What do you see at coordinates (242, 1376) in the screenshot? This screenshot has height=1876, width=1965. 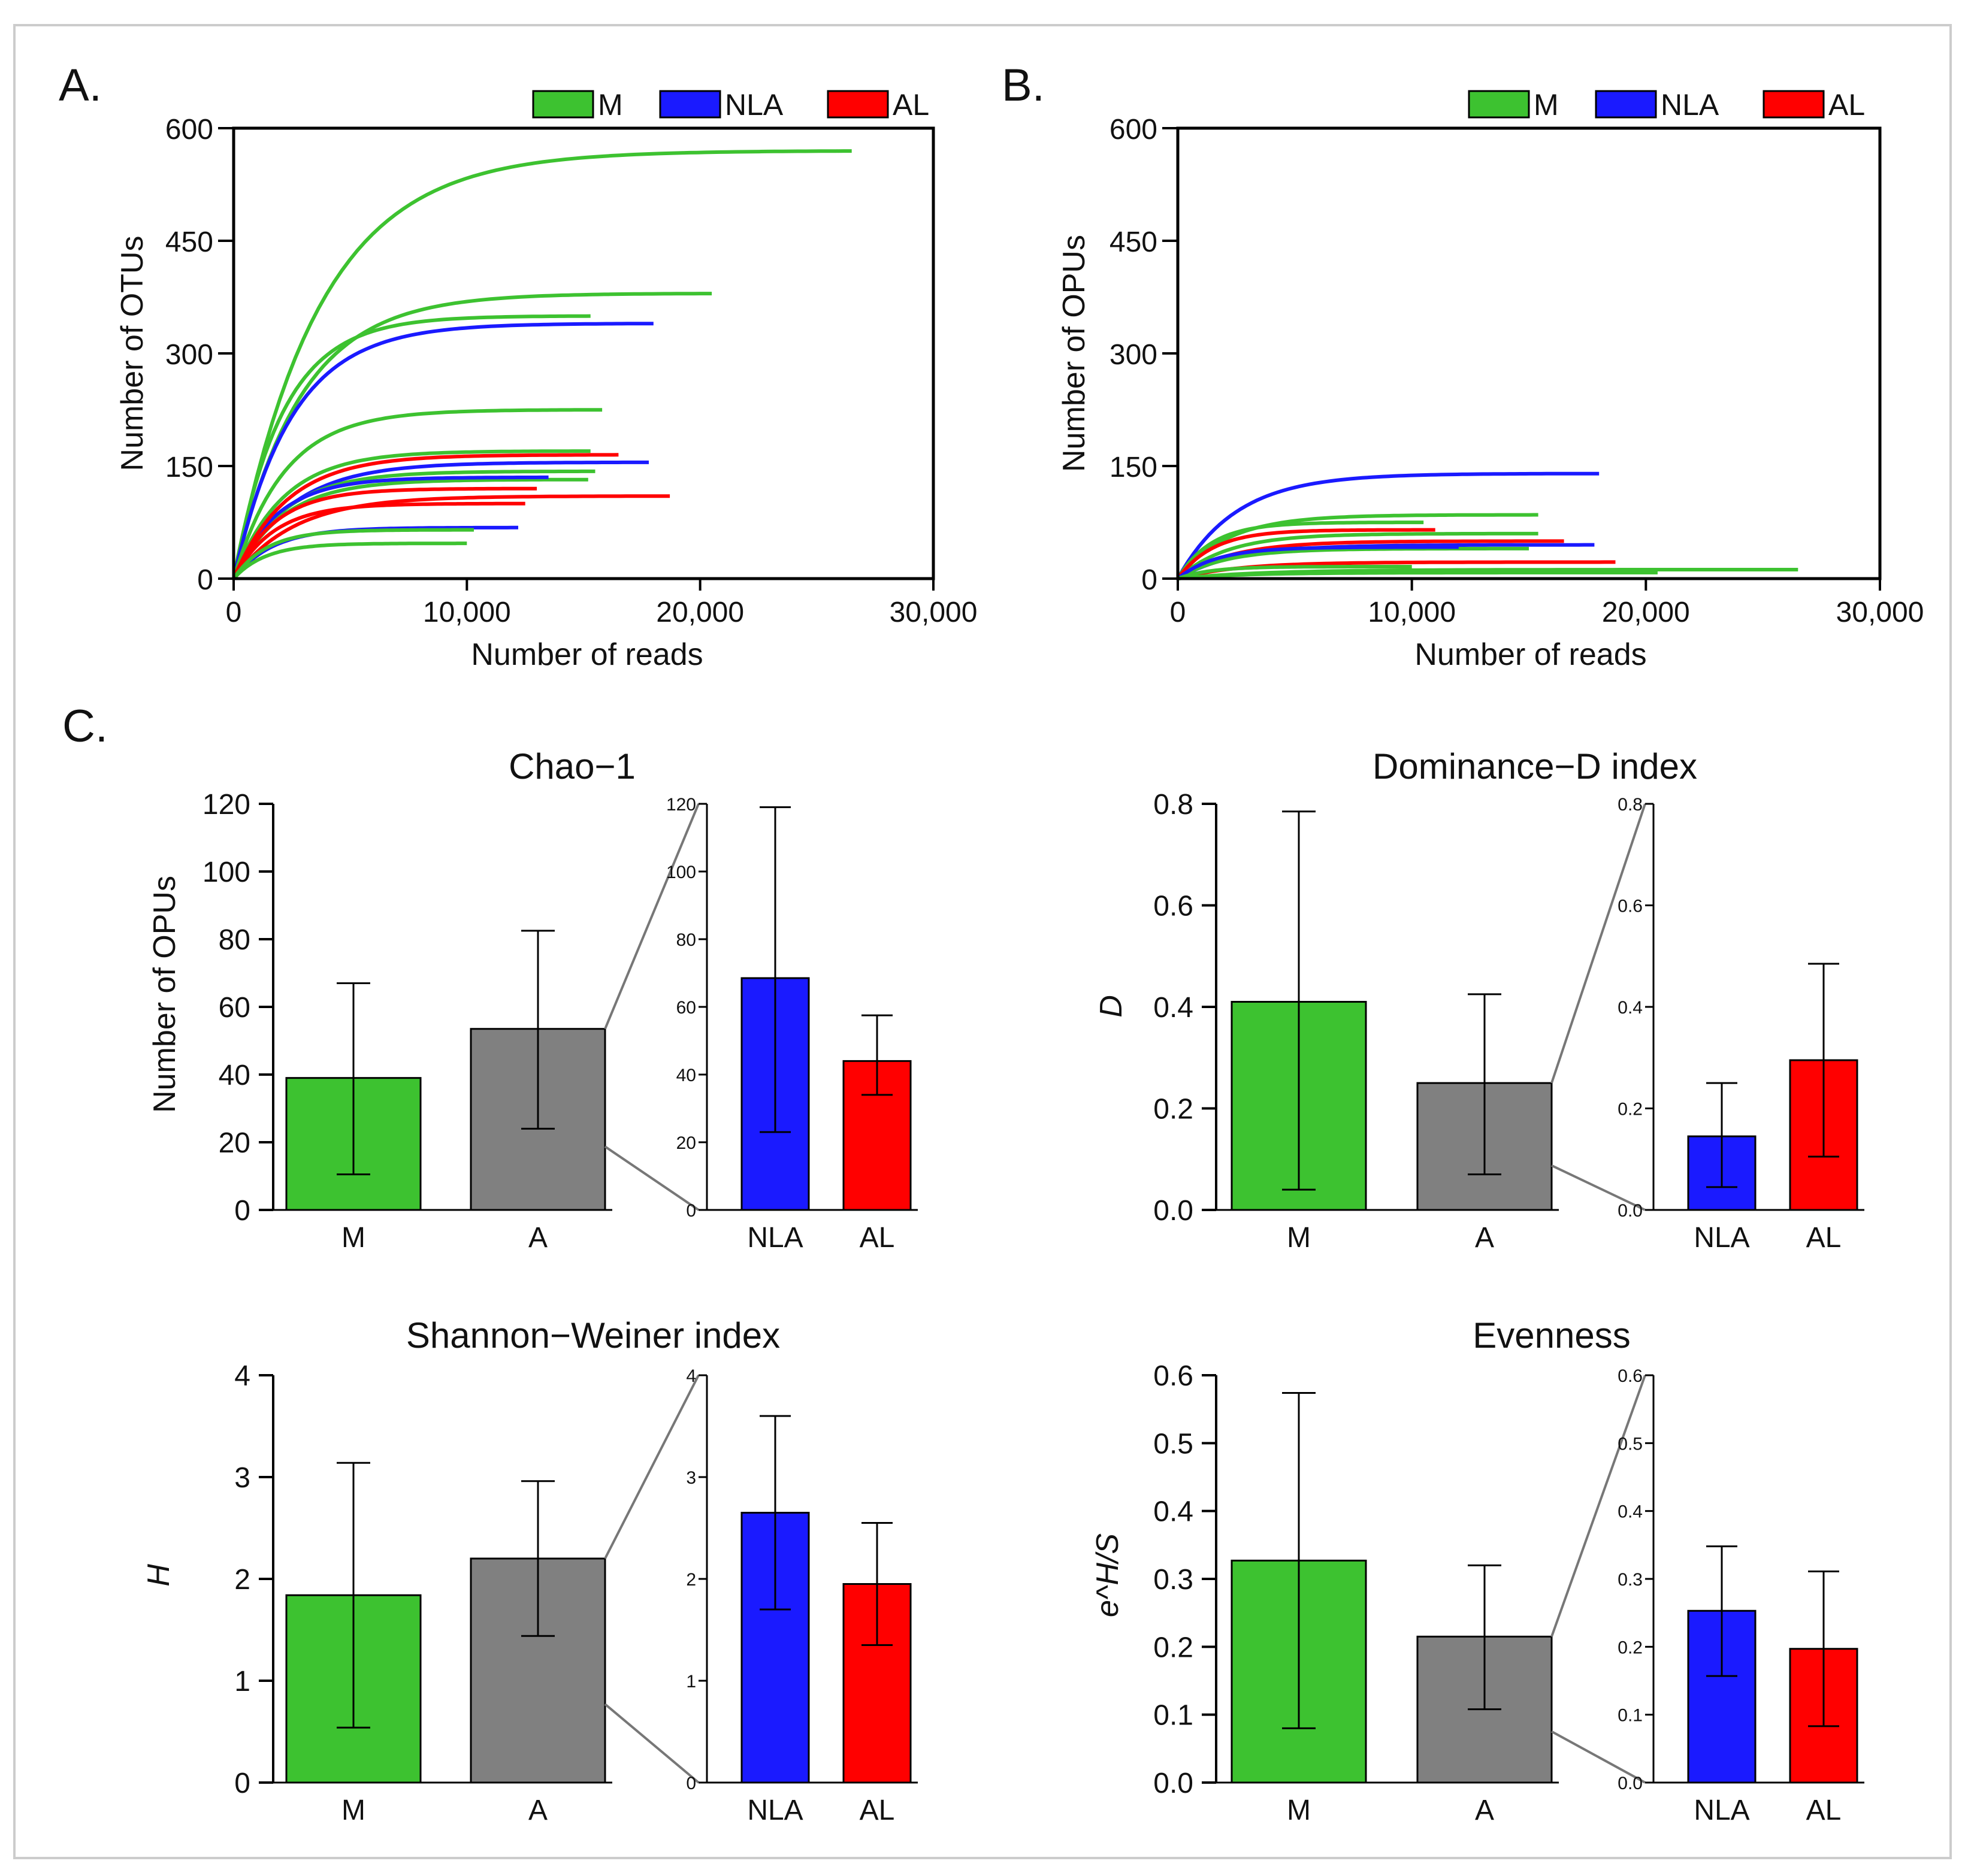 I see `shannon-weiner-y-tick-label: 4` at bounding box center [242, 1376].